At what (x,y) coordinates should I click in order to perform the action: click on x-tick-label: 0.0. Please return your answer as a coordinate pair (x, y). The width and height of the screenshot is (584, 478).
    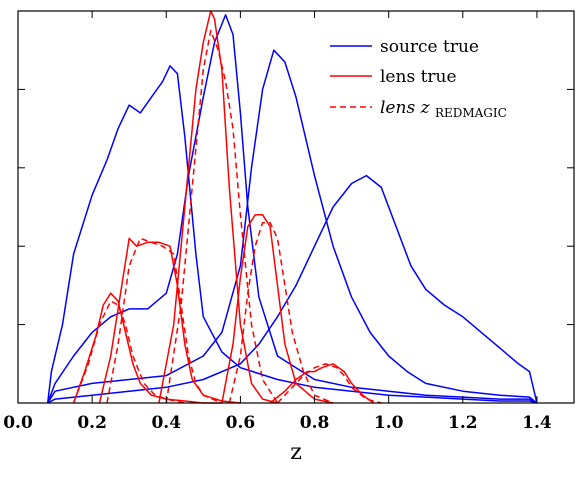
    Looking at the image, I should click on (18, 423).